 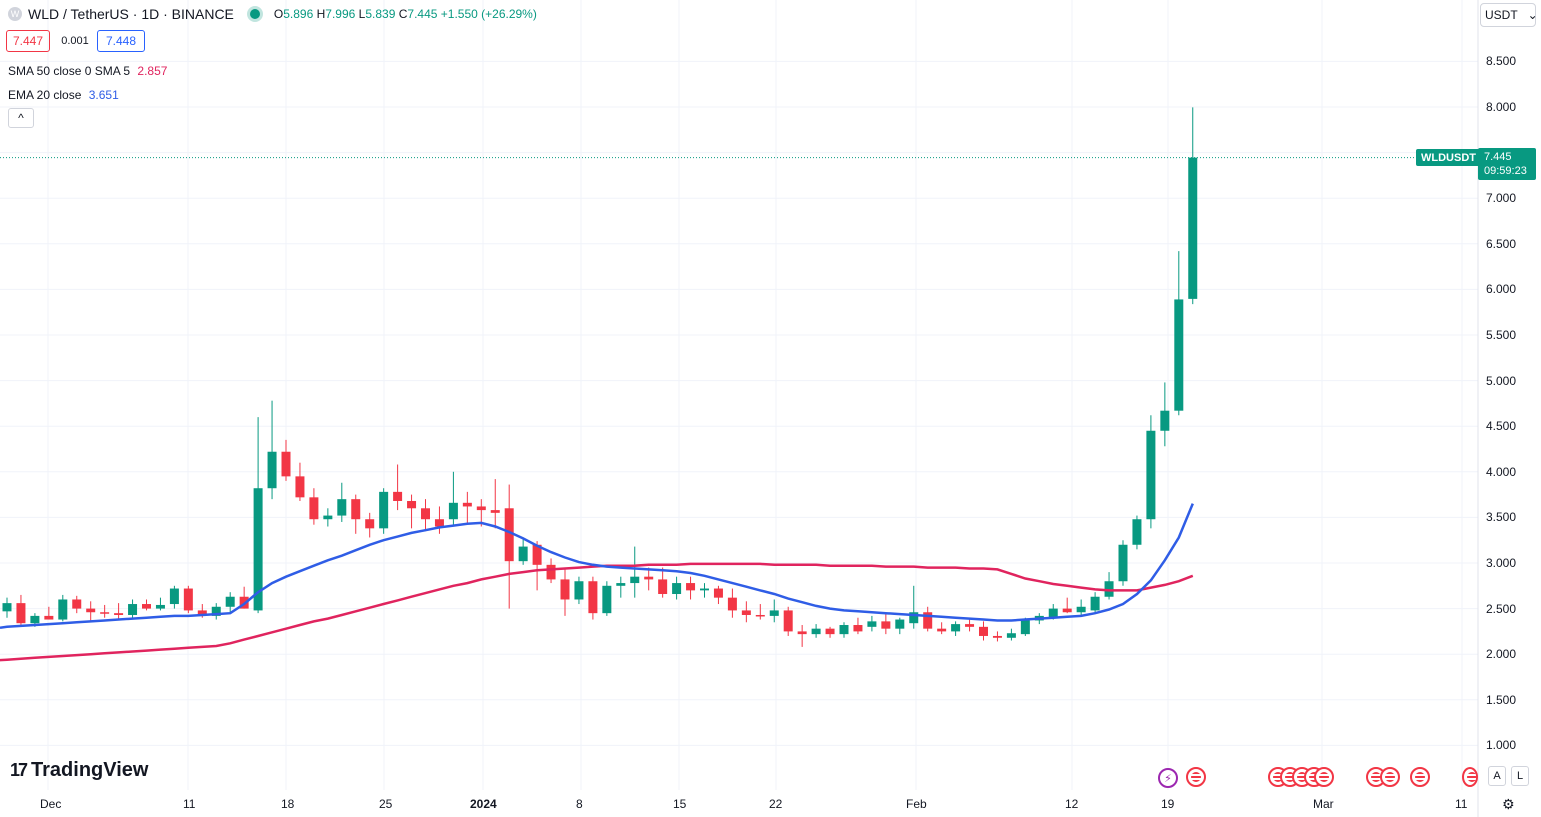 What do you see at coordinates (87, 71) in the screenshot?
I see `sma-indicator-legend: SMA 50 close 0 SMA 5 2.857` at bounding box center [87, 71].